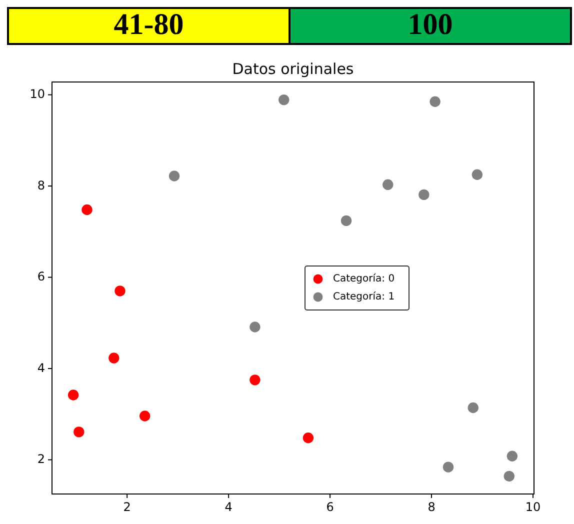 The height and width of the screenshot is (524, 574). What do you see at coordinates (149, 24) in the screenshot?
I see `text: 41-80` at bounding box center [149, 24].